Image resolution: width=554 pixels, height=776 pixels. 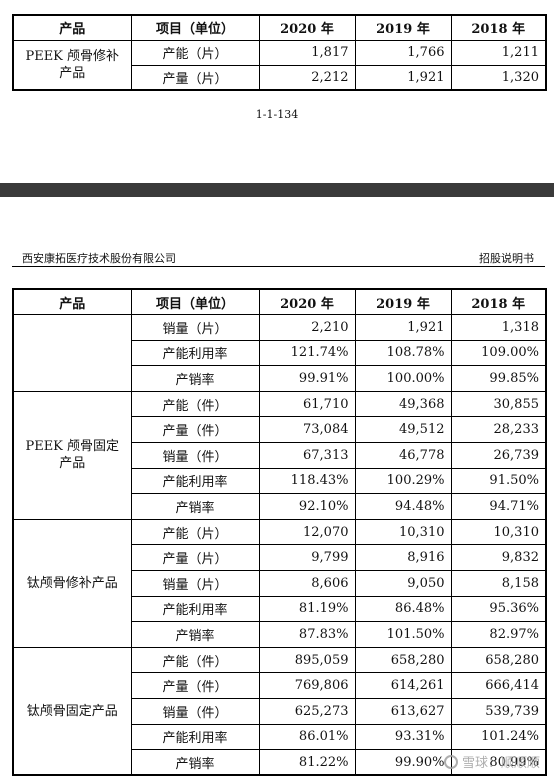 I want to click on value-2020-cell: 121.74%, so click(x=307, y=353).